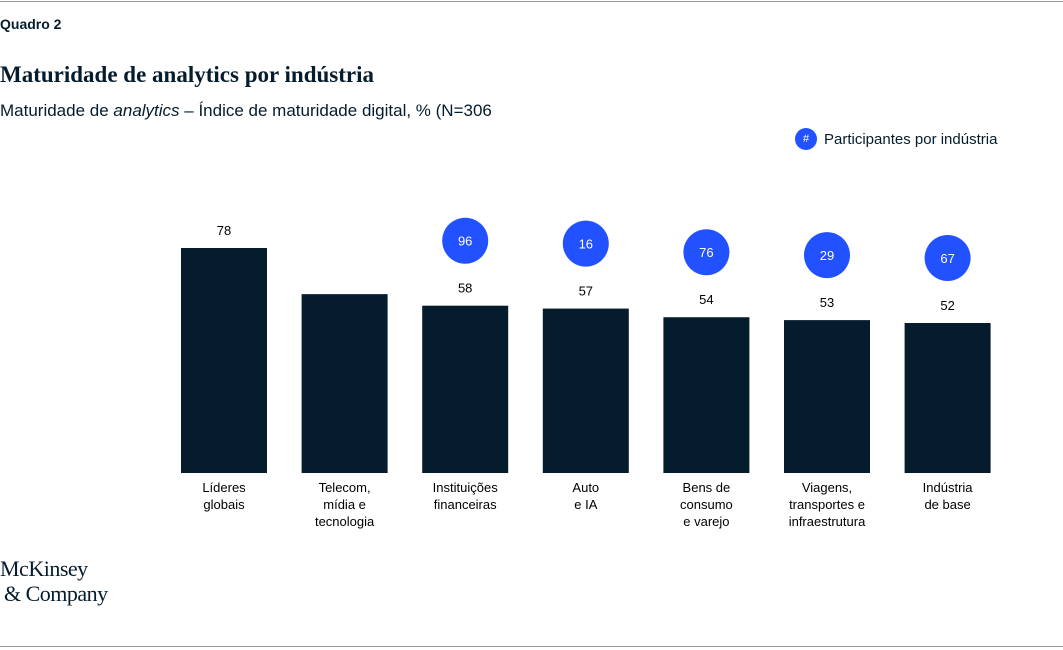 This screenshot has height=650, width=1063. Describe the element at coordinates (56, 593) in the screenshot. I see `logo-line2: & Company` at that location.